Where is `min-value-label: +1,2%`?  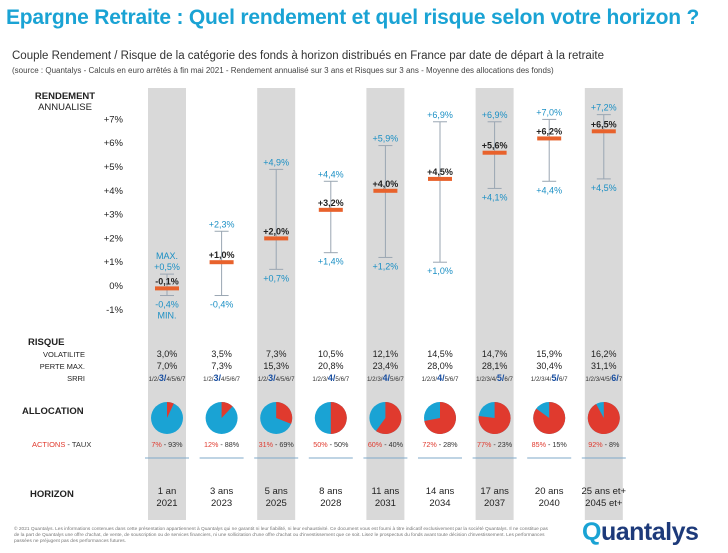
min-value-label: +1,2% is located at coordinates (386, 266).